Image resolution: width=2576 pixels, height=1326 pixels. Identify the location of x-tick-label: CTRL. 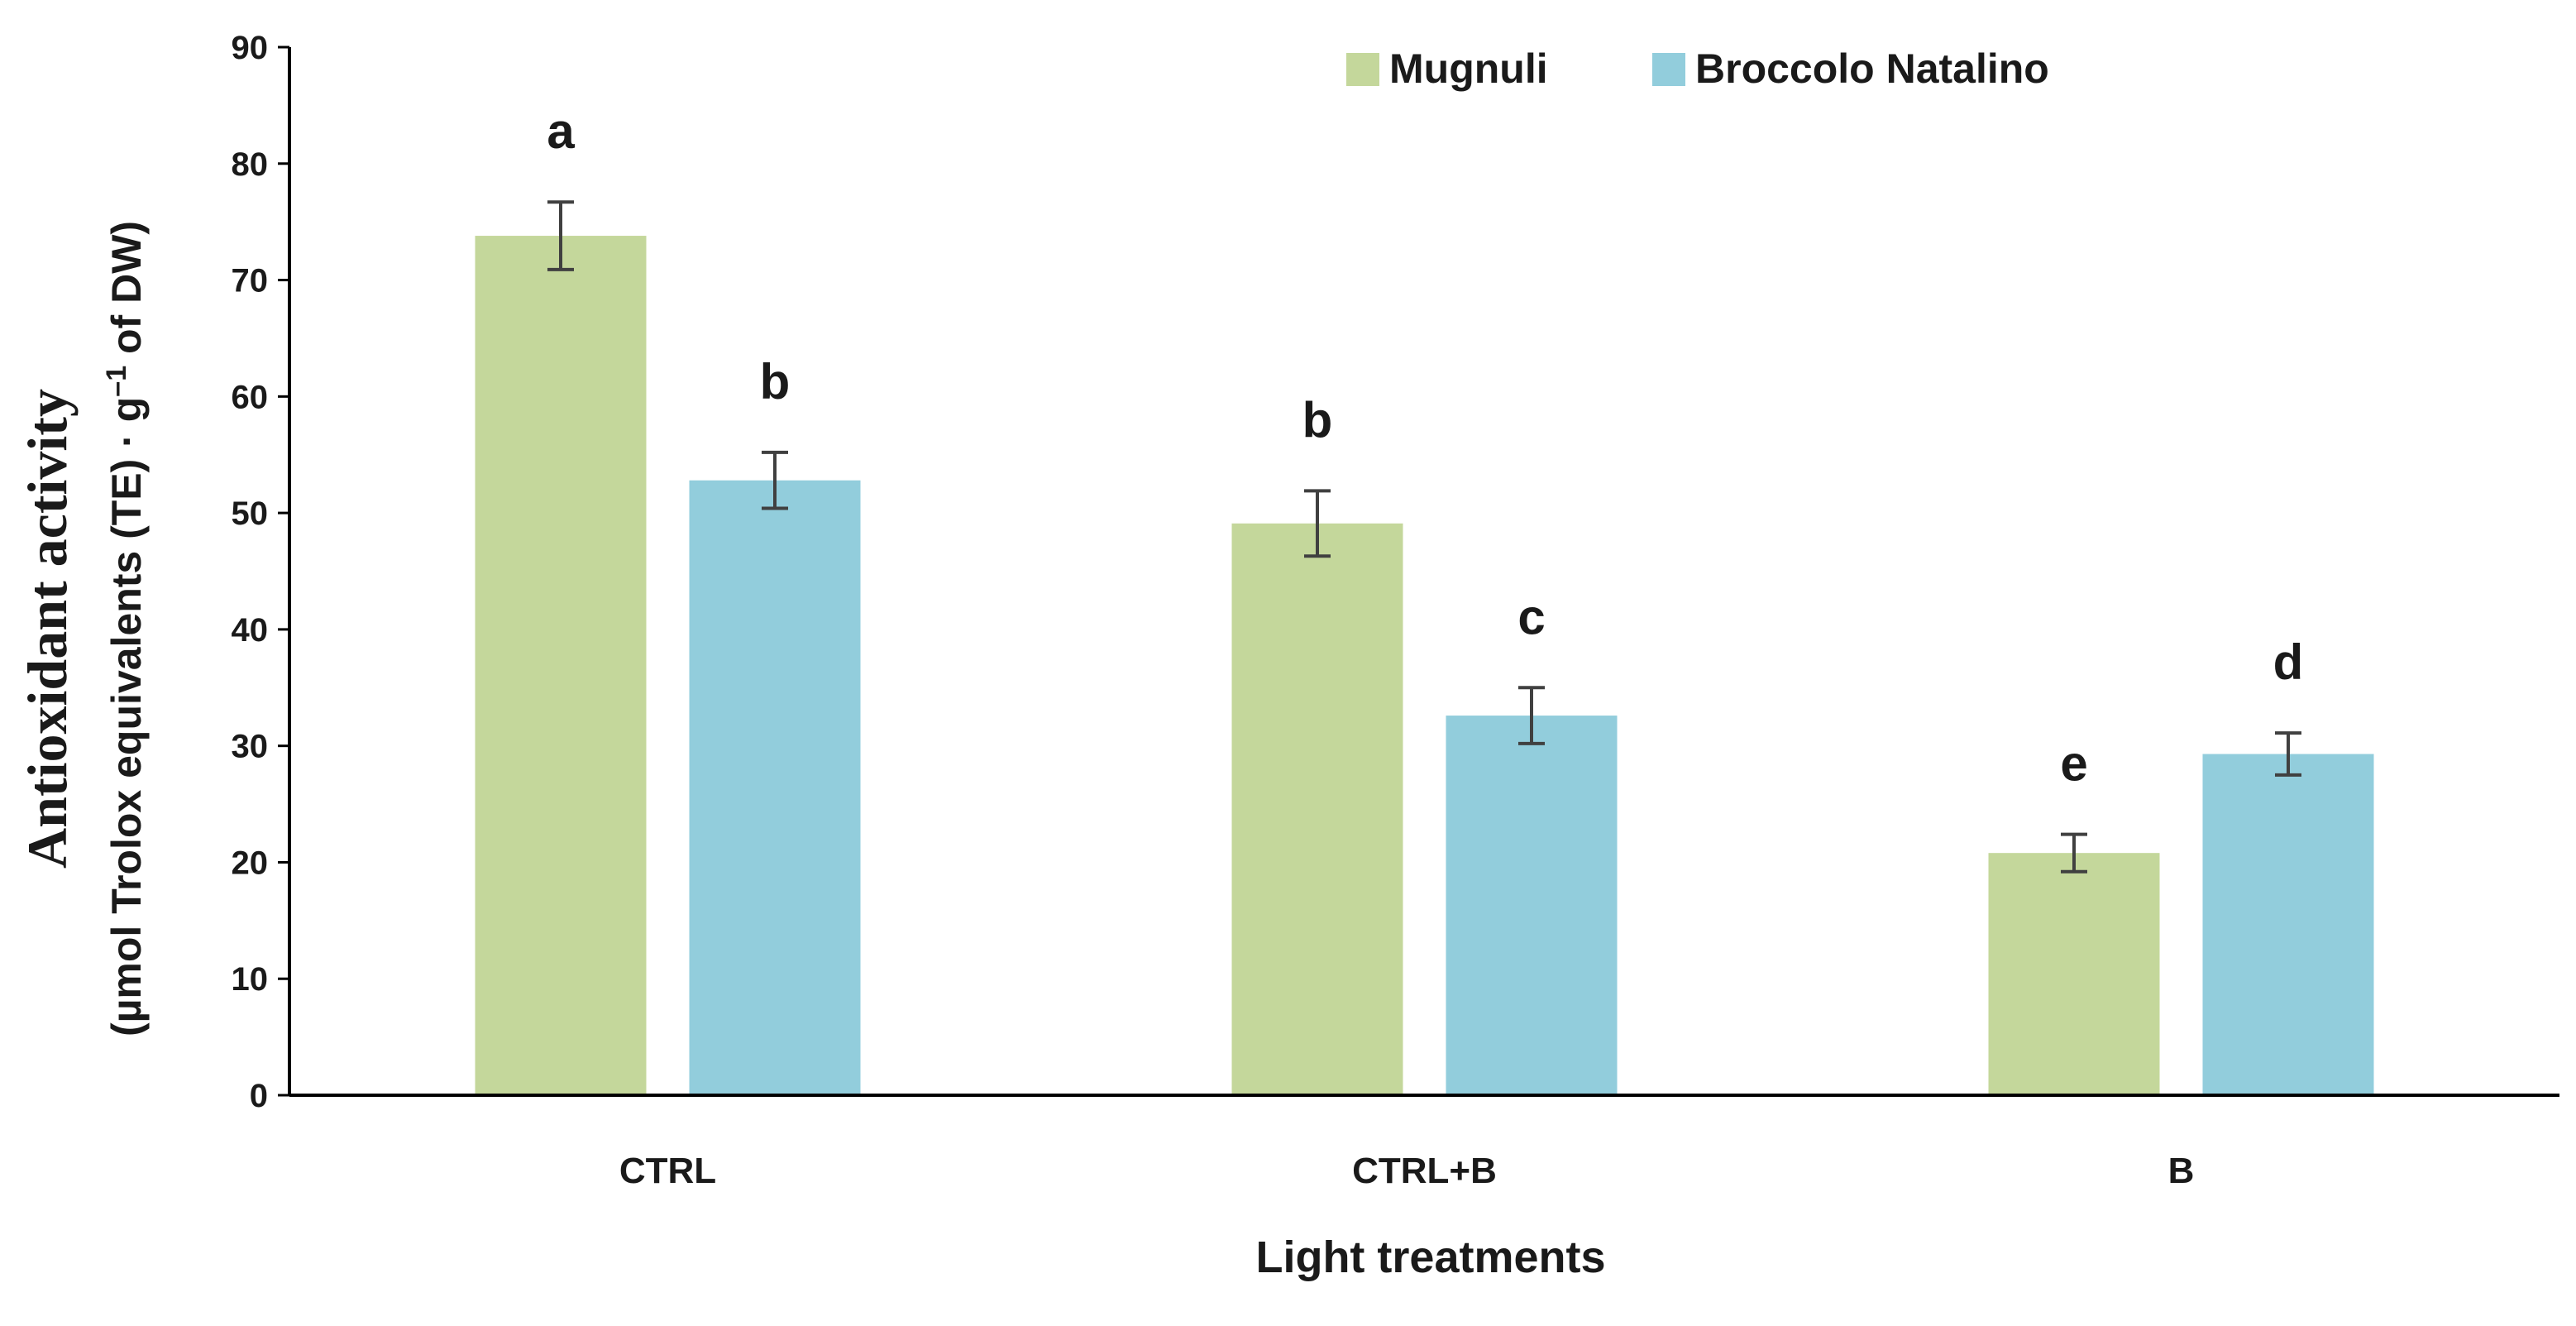
(667, 1171).